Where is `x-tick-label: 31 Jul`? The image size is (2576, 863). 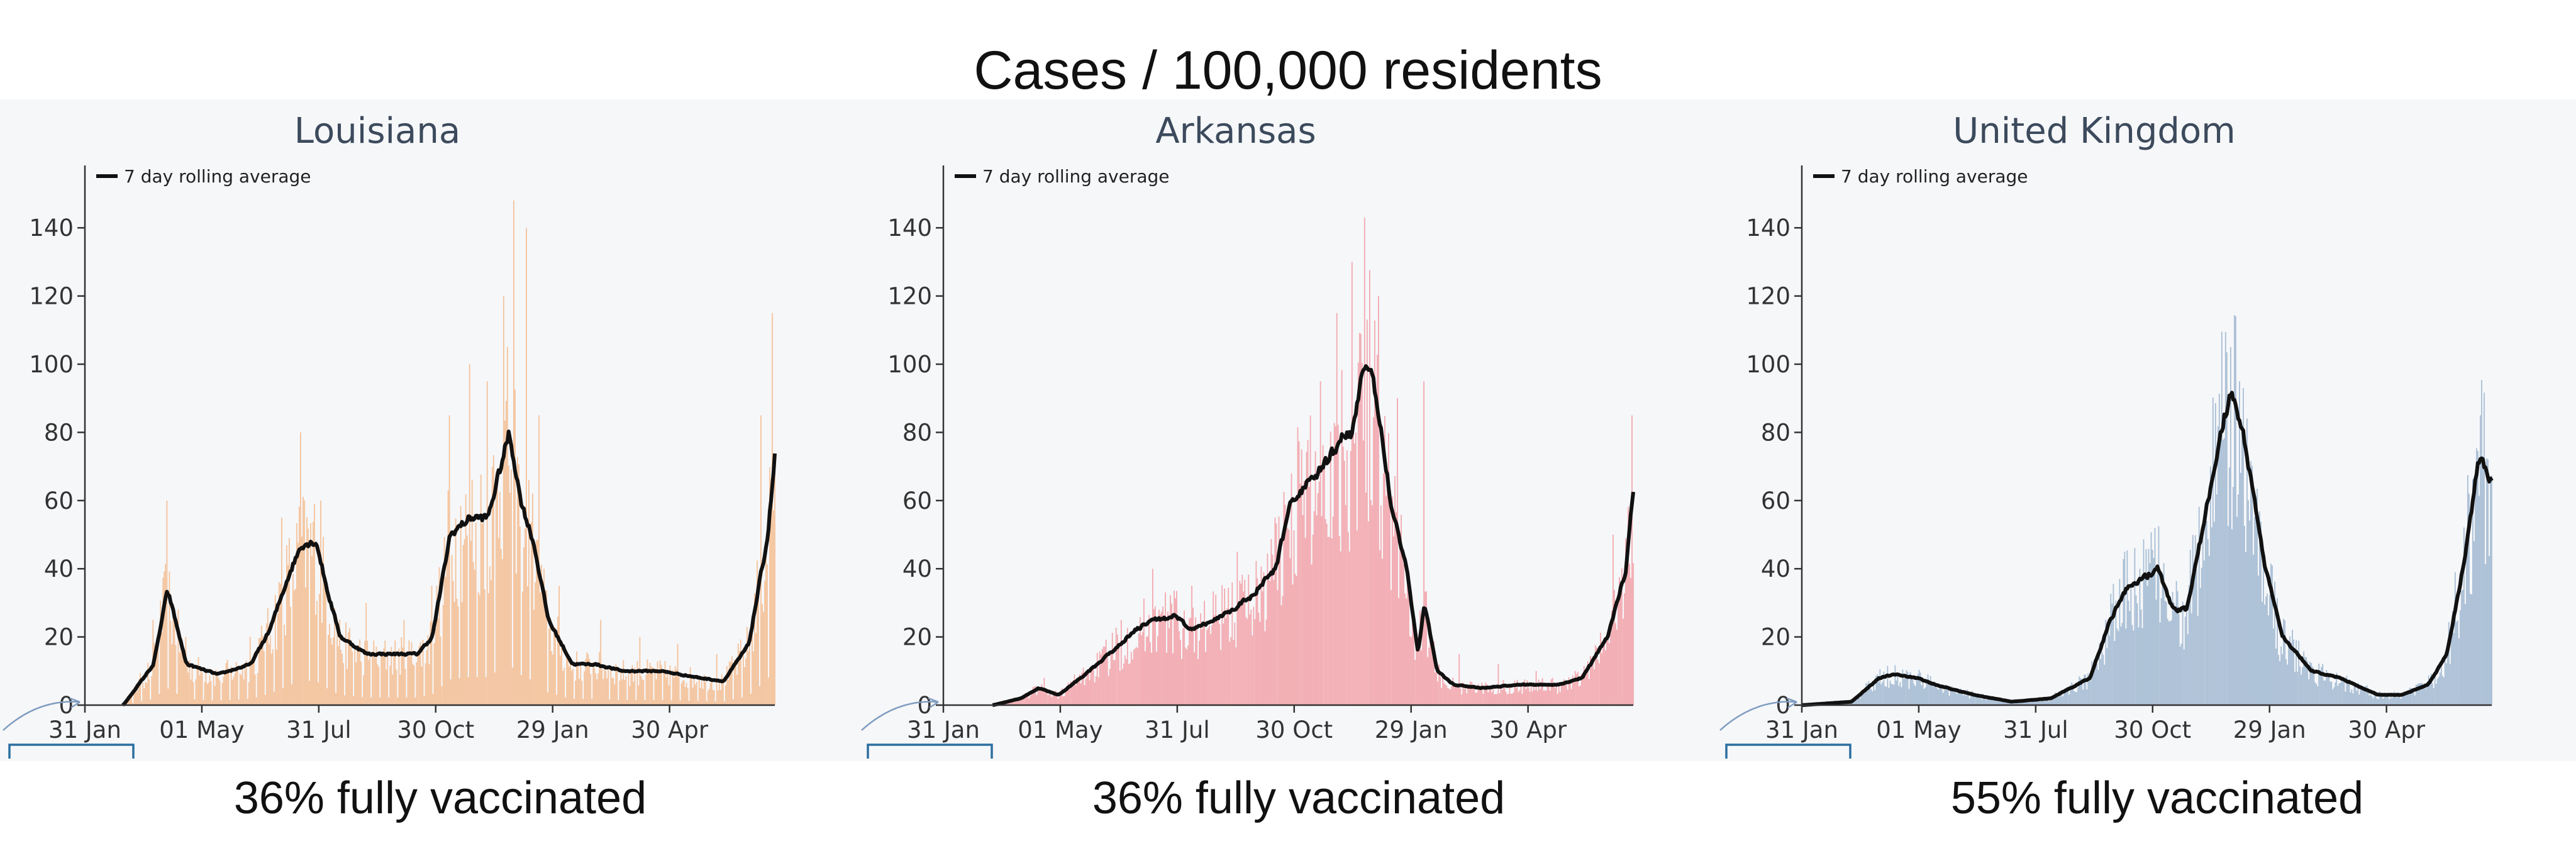 x-tick-label: 31 Jul is located at coordinates (2035, 730).